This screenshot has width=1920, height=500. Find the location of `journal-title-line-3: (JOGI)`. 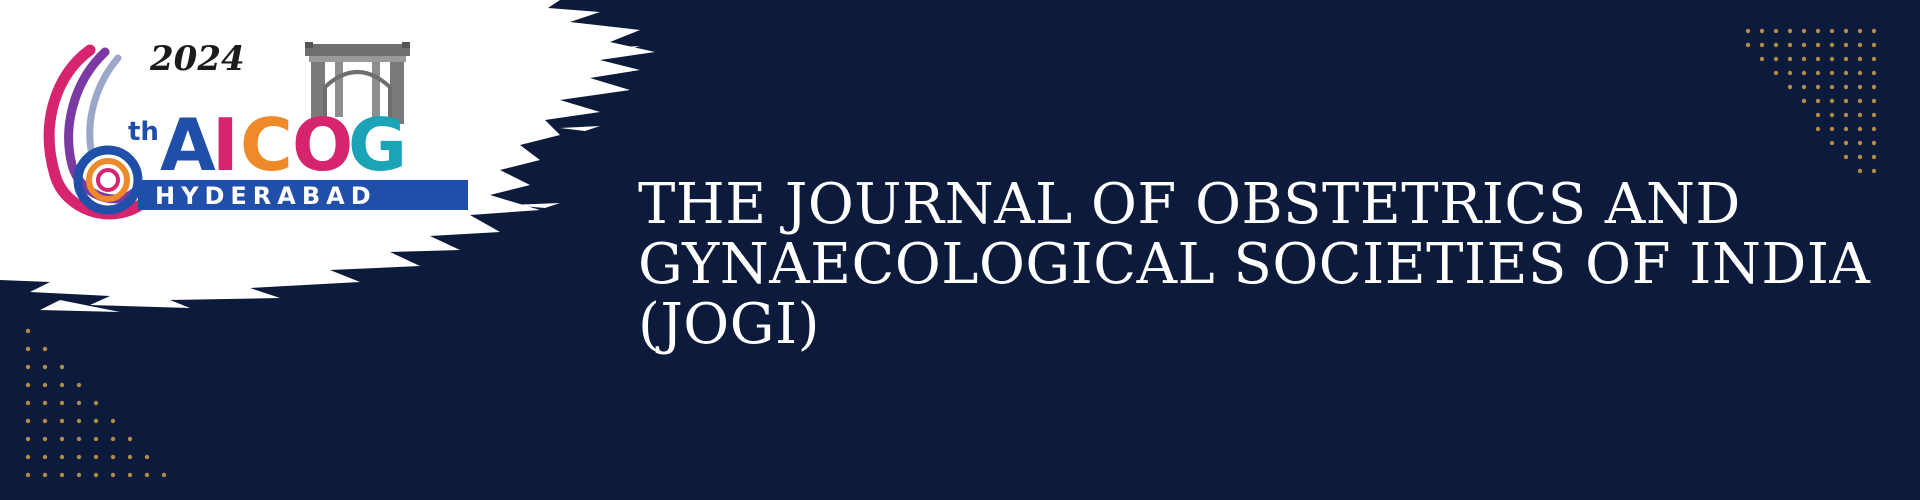

journal-title-line-3: (JOGI) is located at coordinates (729, 324).